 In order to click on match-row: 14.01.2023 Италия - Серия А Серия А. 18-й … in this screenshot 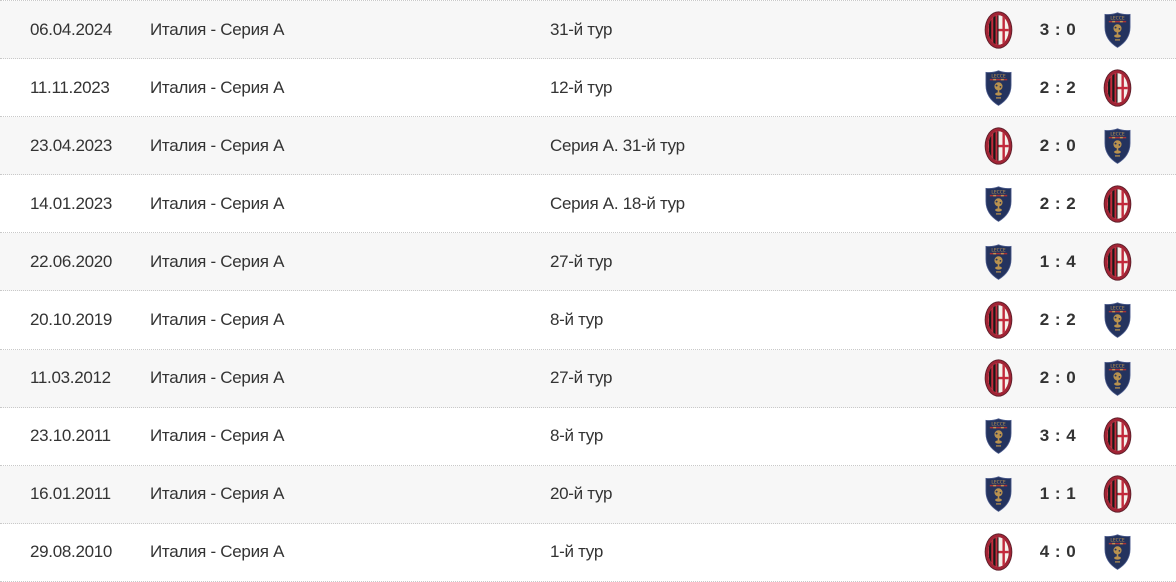, I will do `click(588, 204)`.